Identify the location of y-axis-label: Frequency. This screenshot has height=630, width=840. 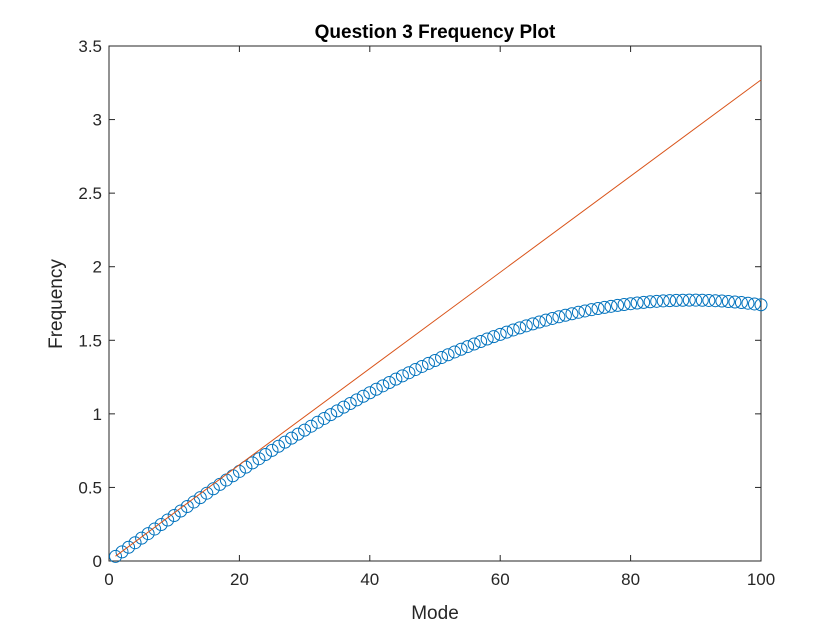
(56, 304).